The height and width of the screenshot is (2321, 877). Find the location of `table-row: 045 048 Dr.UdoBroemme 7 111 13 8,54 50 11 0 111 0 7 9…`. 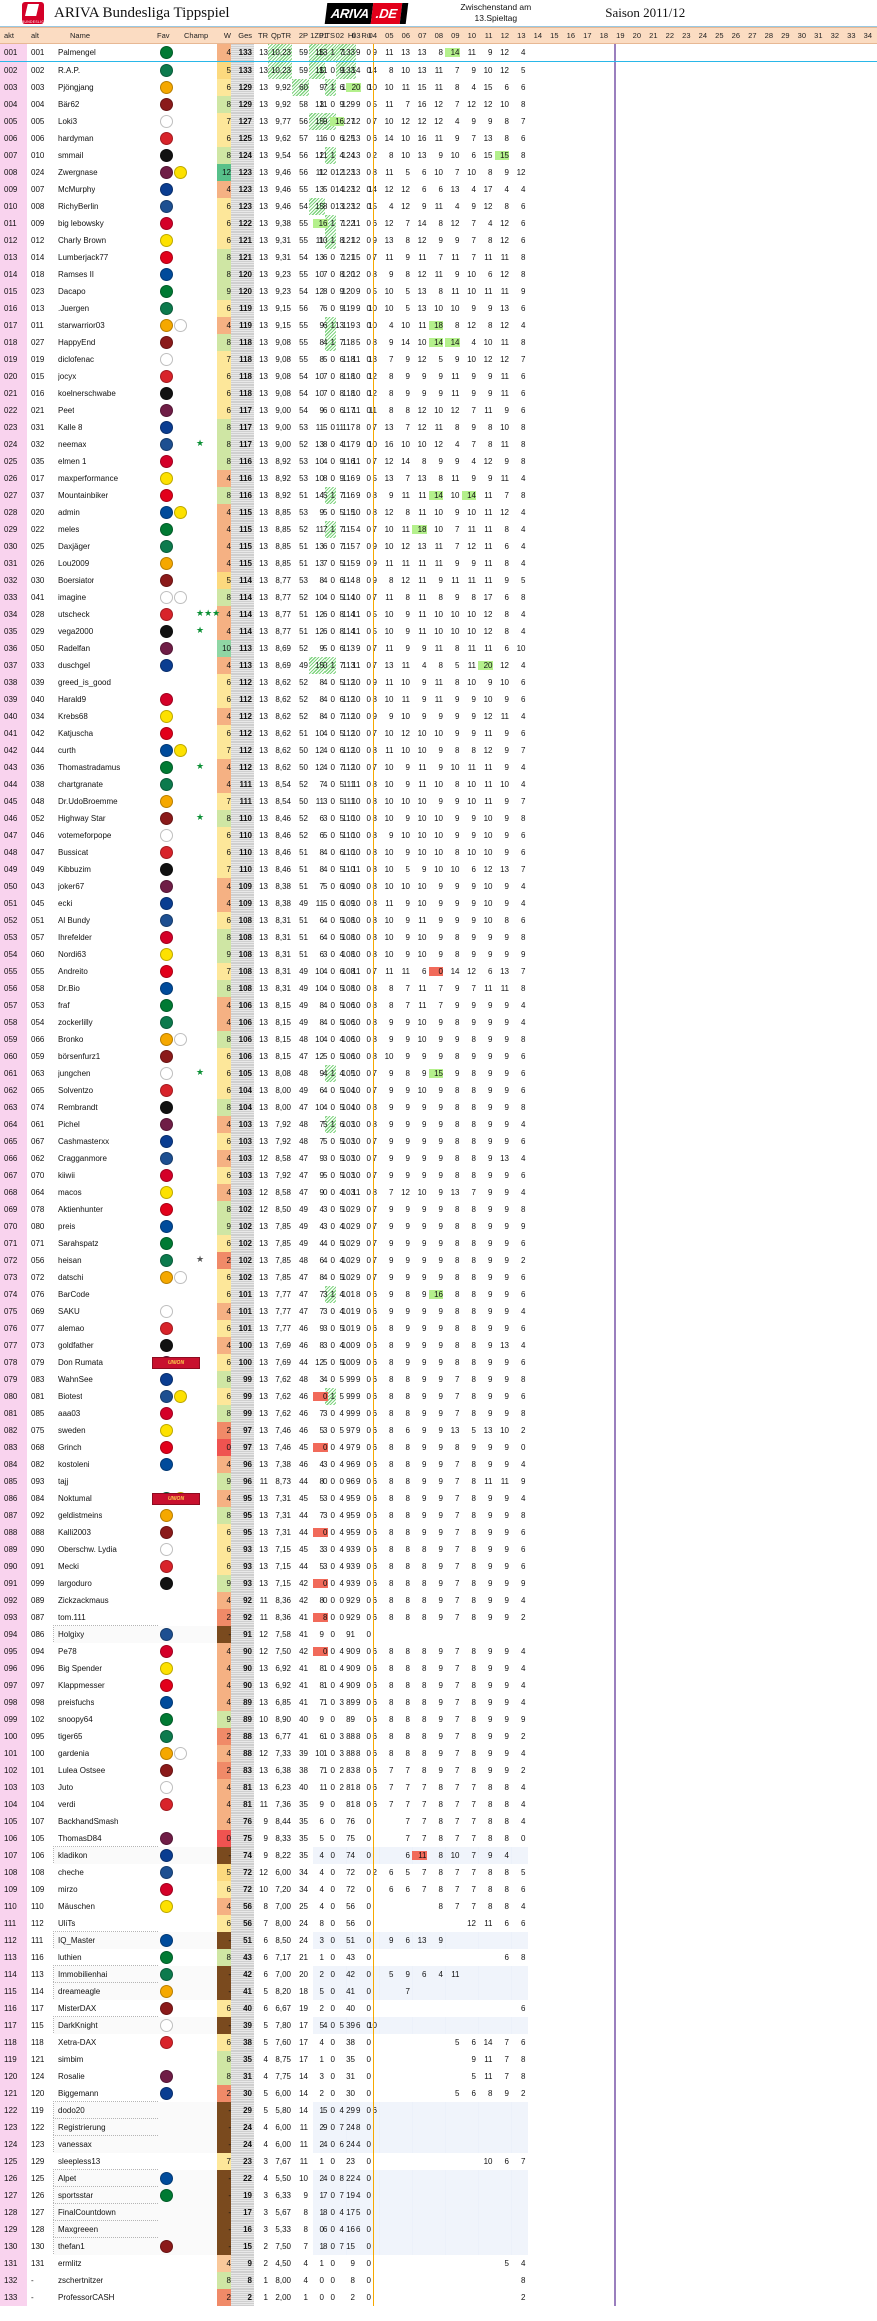

table-row: 045 048 Dr.UdoBroemme 7 111 13 8,54 50 11 0 111 0 7 9… is located at coordinates (438, 801).